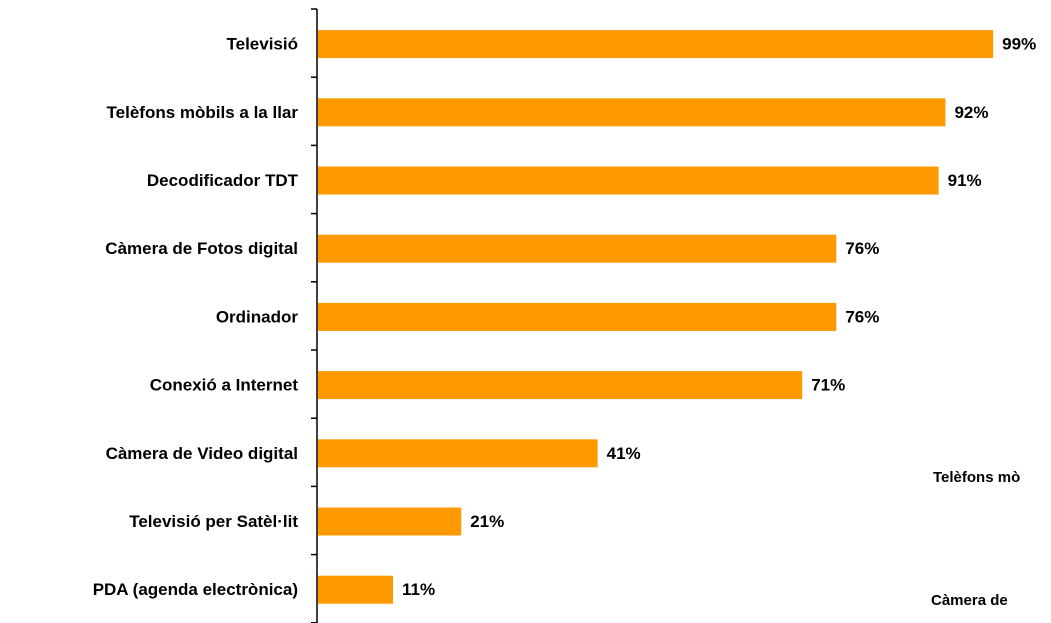  Describe the element at coordinates (487, 521) in the screenshot. I see `value-label: 21%` at that location.